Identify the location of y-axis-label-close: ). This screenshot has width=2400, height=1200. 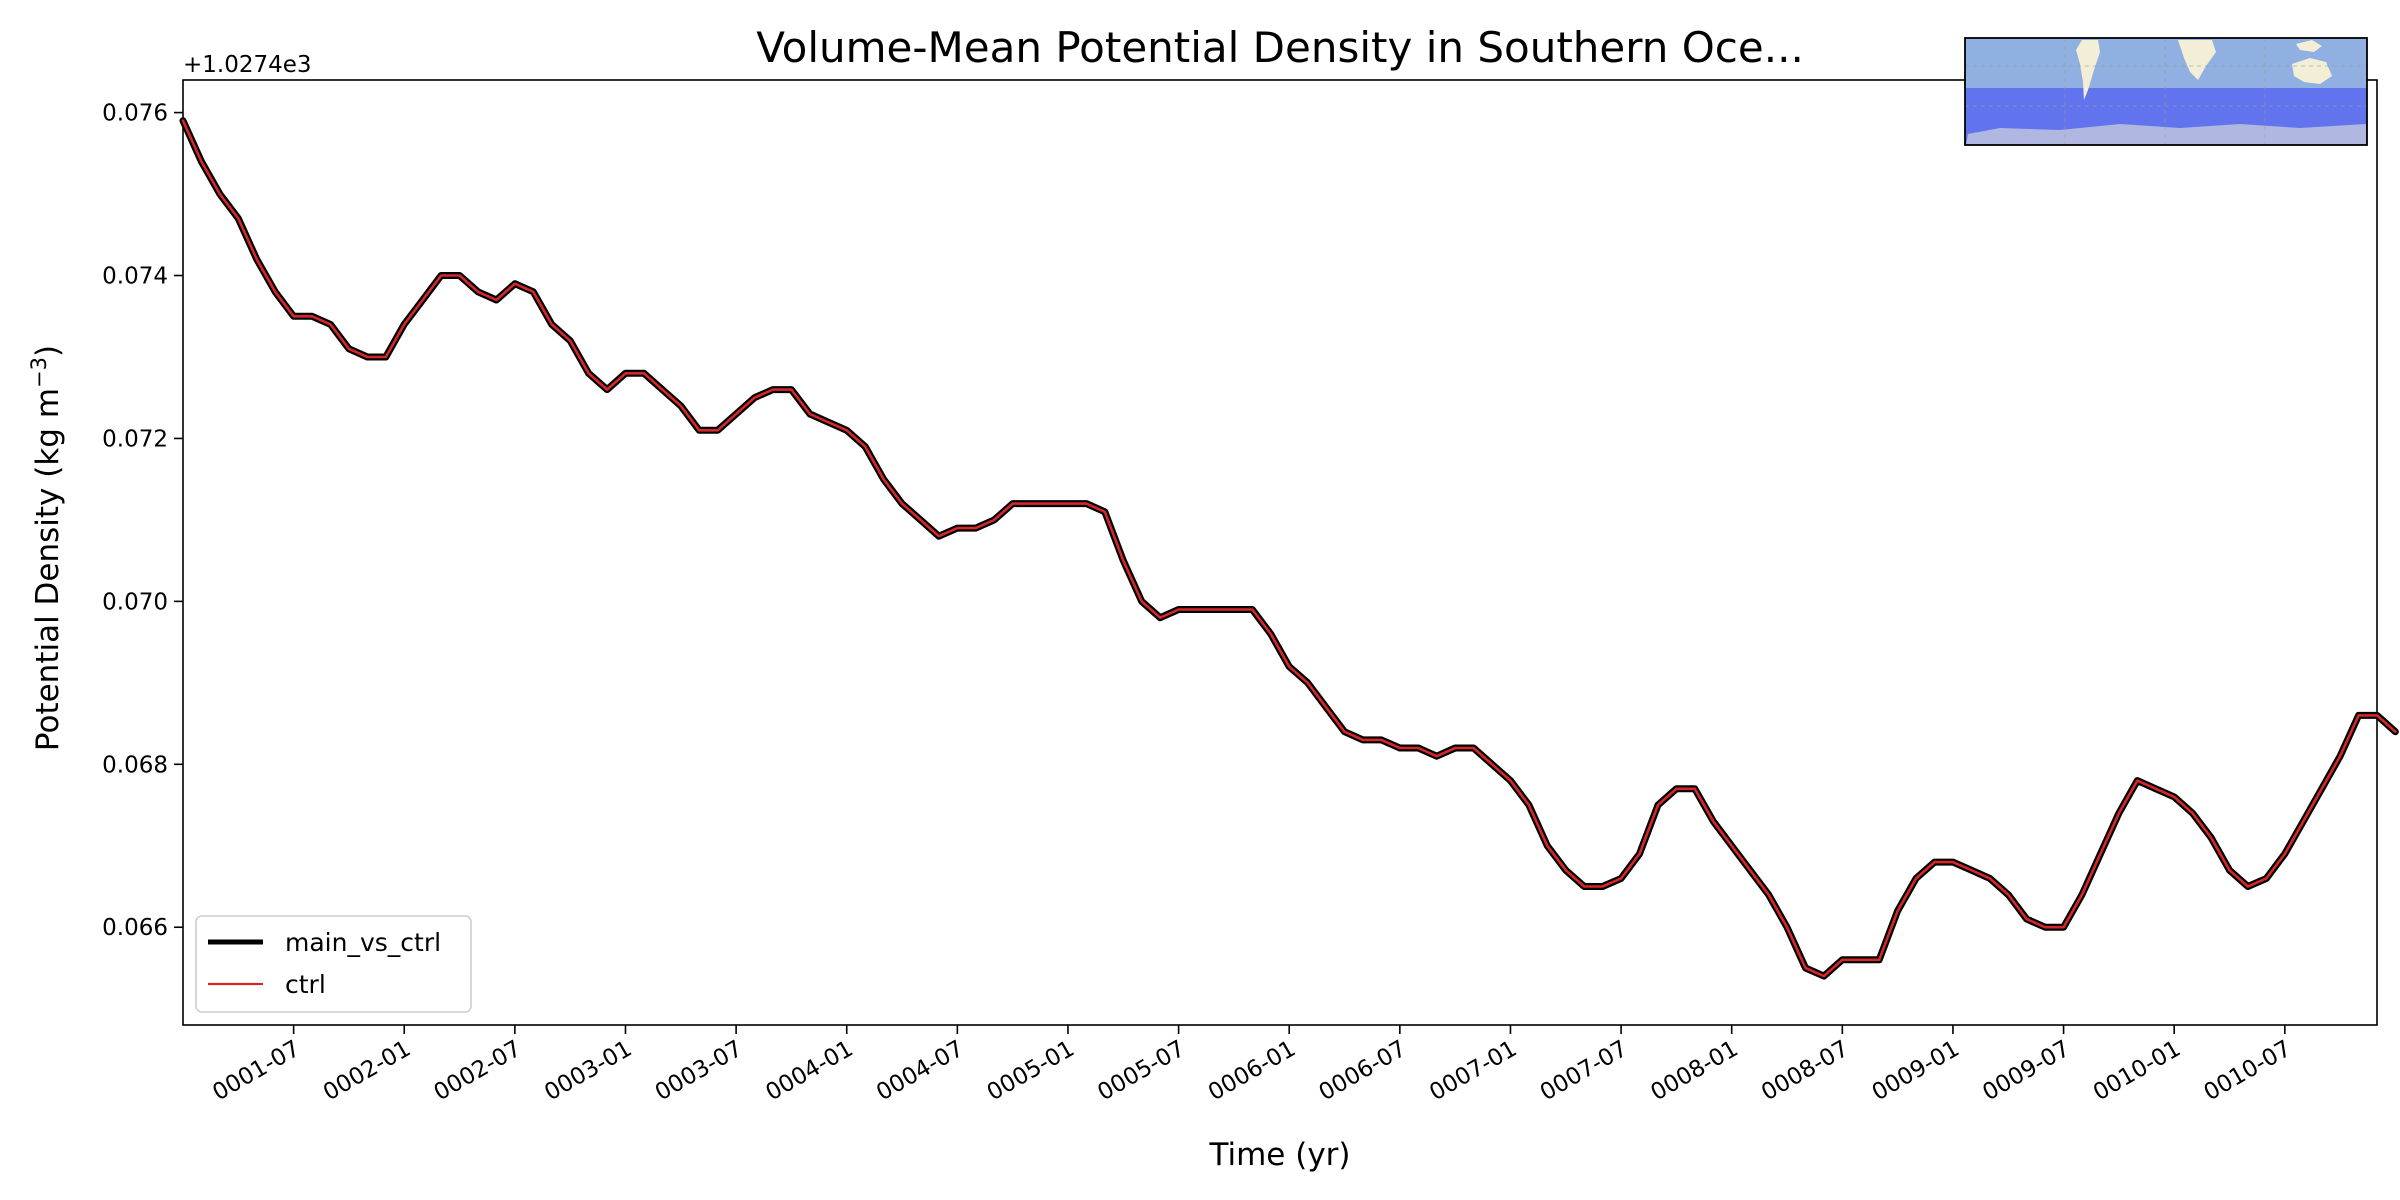
(48, 351).